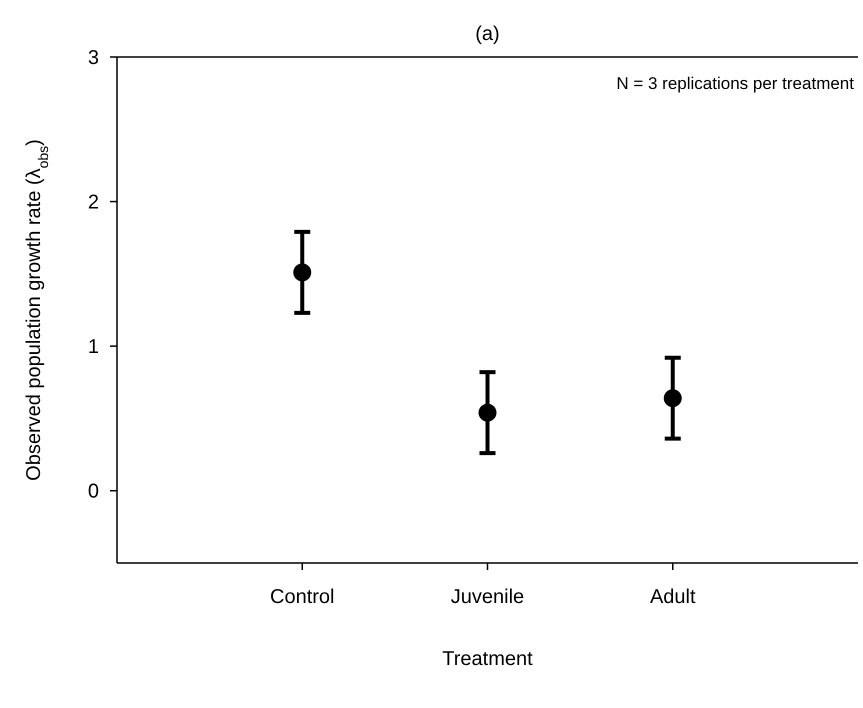  I want to click on x-axis-title: Treatment, so click(488, 659).